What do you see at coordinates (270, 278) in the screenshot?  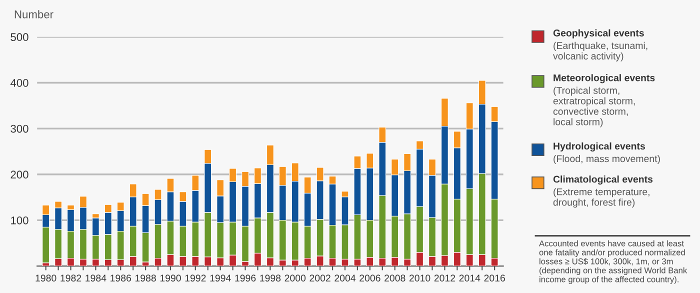 I see `x-tick-label: 1998` at bounding box center [270, 278].